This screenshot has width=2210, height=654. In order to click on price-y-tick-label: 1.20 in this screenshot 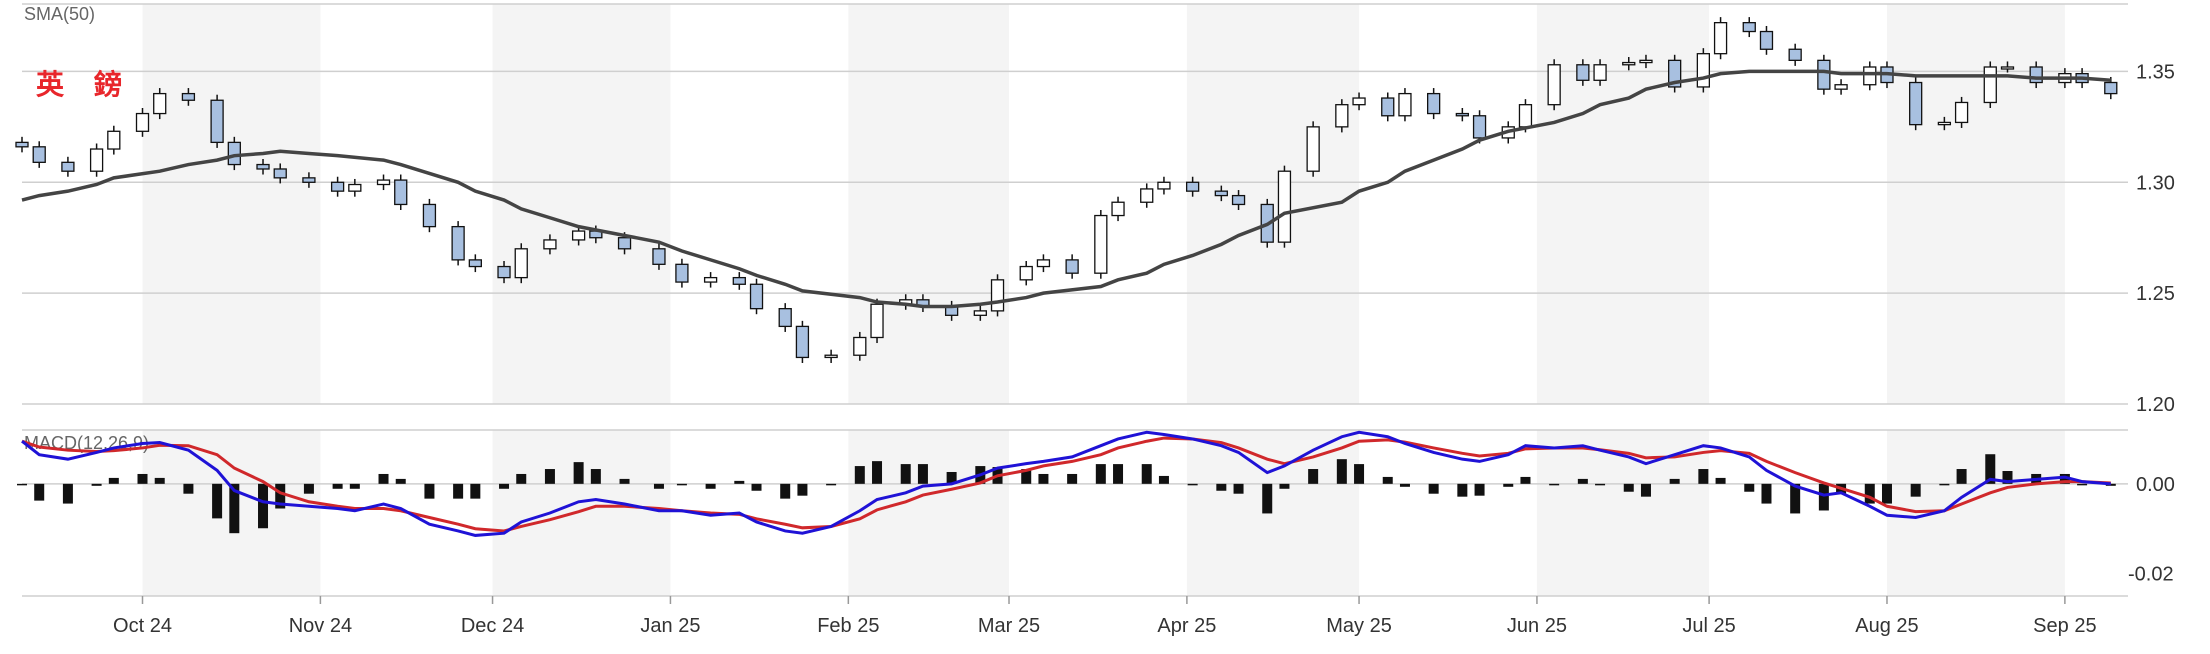, I will do `click(2155, 405)`.